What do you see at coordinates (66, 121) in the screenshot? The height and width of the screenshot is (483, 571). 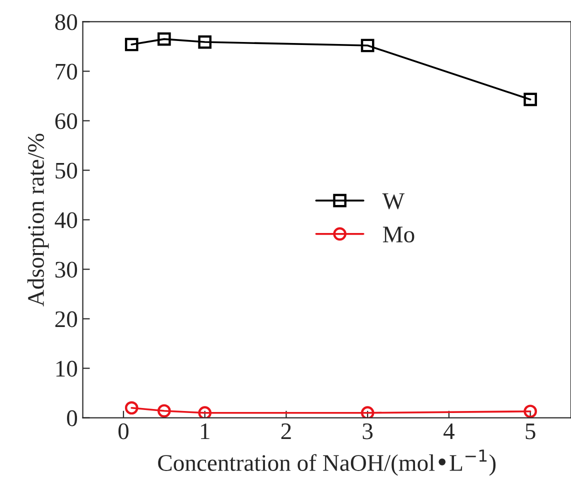 I see `y-tick-label: 60` at bounding box center [66, 121].